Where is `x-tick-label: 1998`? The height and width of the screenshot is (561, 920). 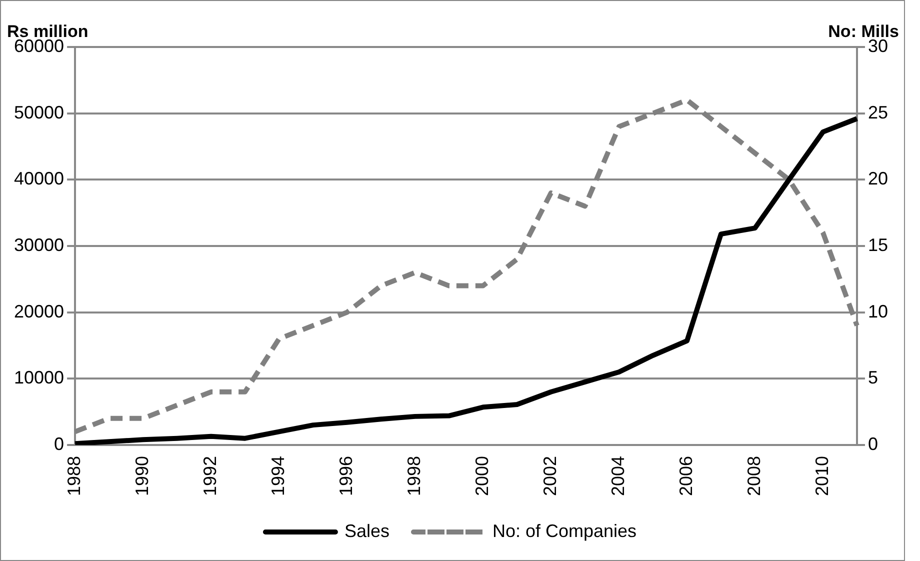
x-tick-label: 1998 is located at coordinates (414, 476).